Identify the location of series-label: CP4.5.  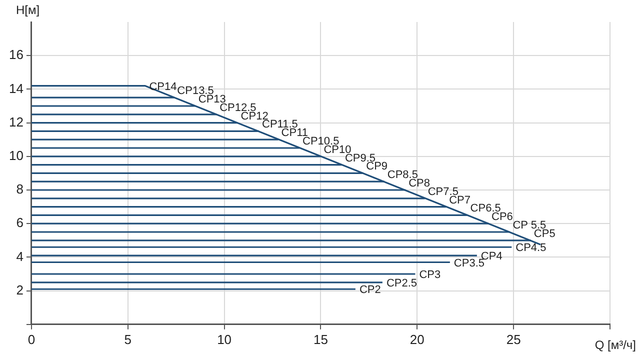
(531, 248).